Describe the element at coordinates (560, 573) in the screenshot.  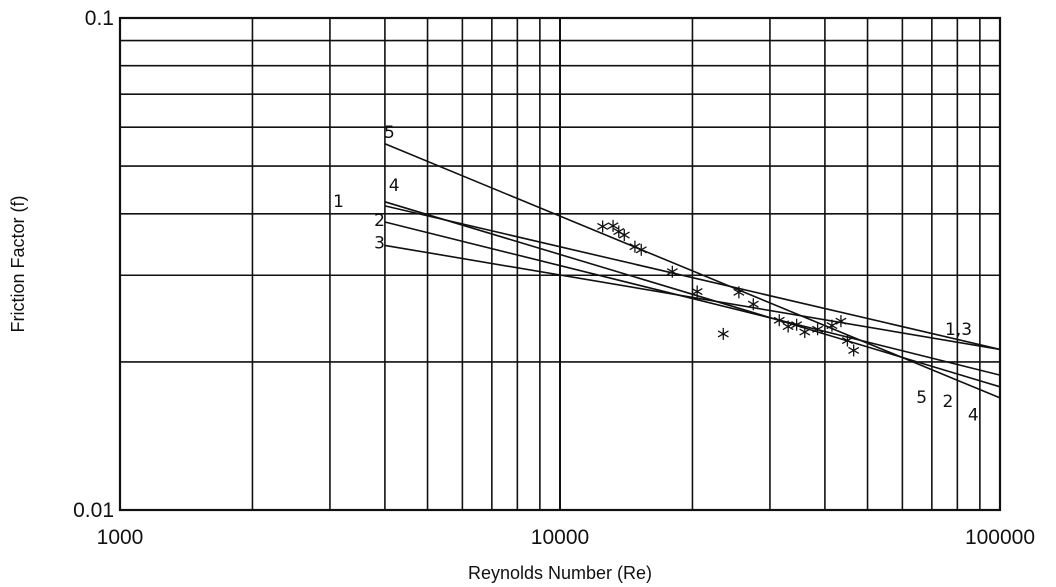
I see `x-axis-label: Reynolds Number (Re)` at that location.